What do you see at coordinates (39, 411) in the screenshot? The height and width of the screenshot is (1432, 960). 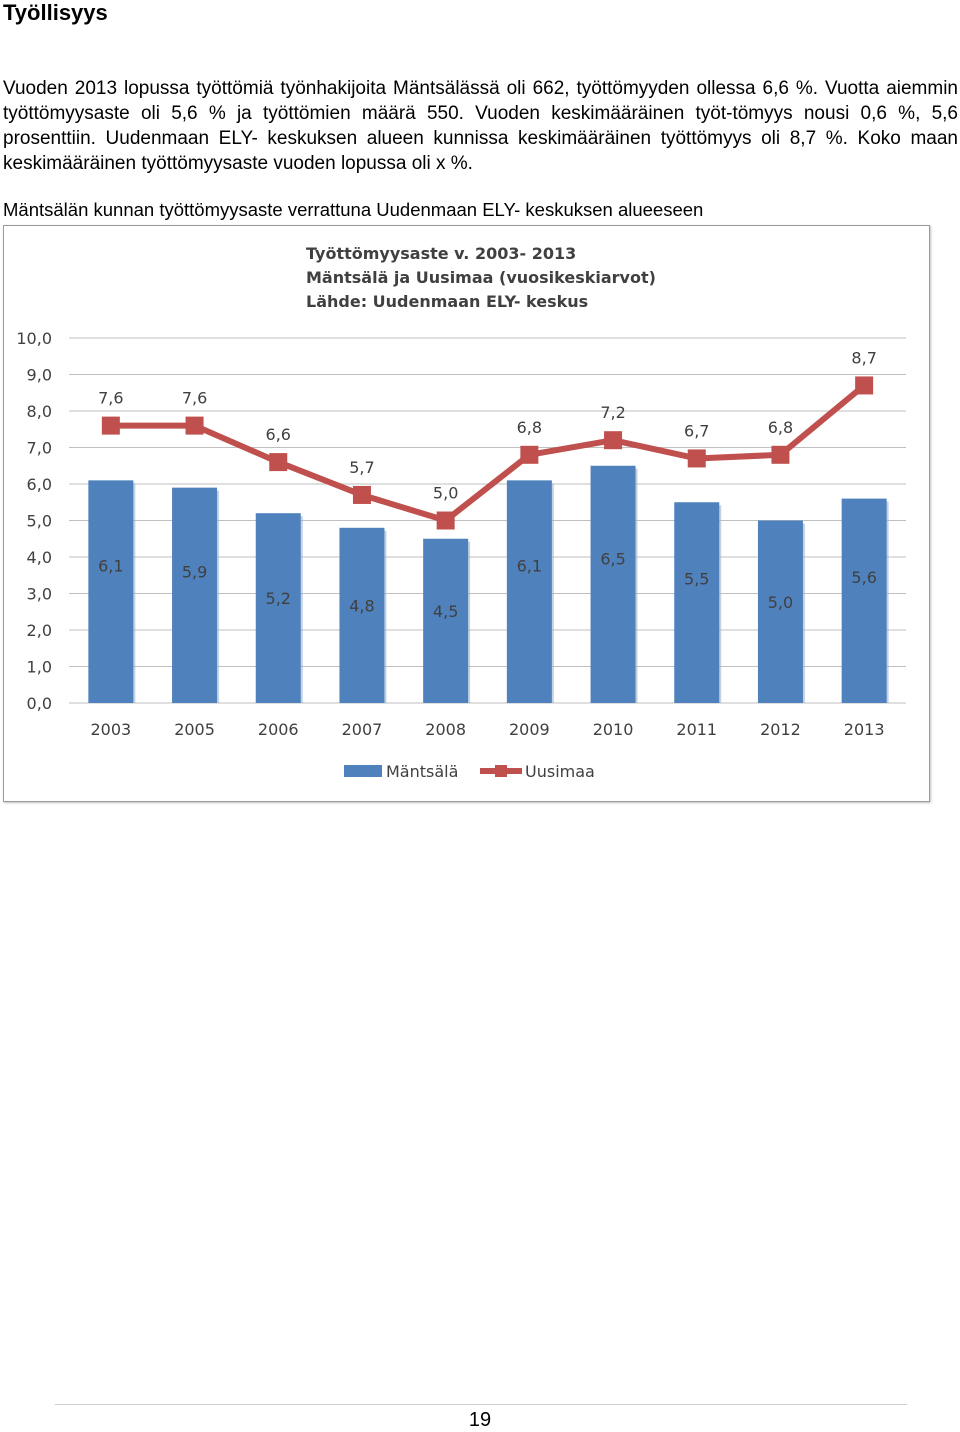 I see `y-tick-label: 8,0` at bounding box center [39, 411].